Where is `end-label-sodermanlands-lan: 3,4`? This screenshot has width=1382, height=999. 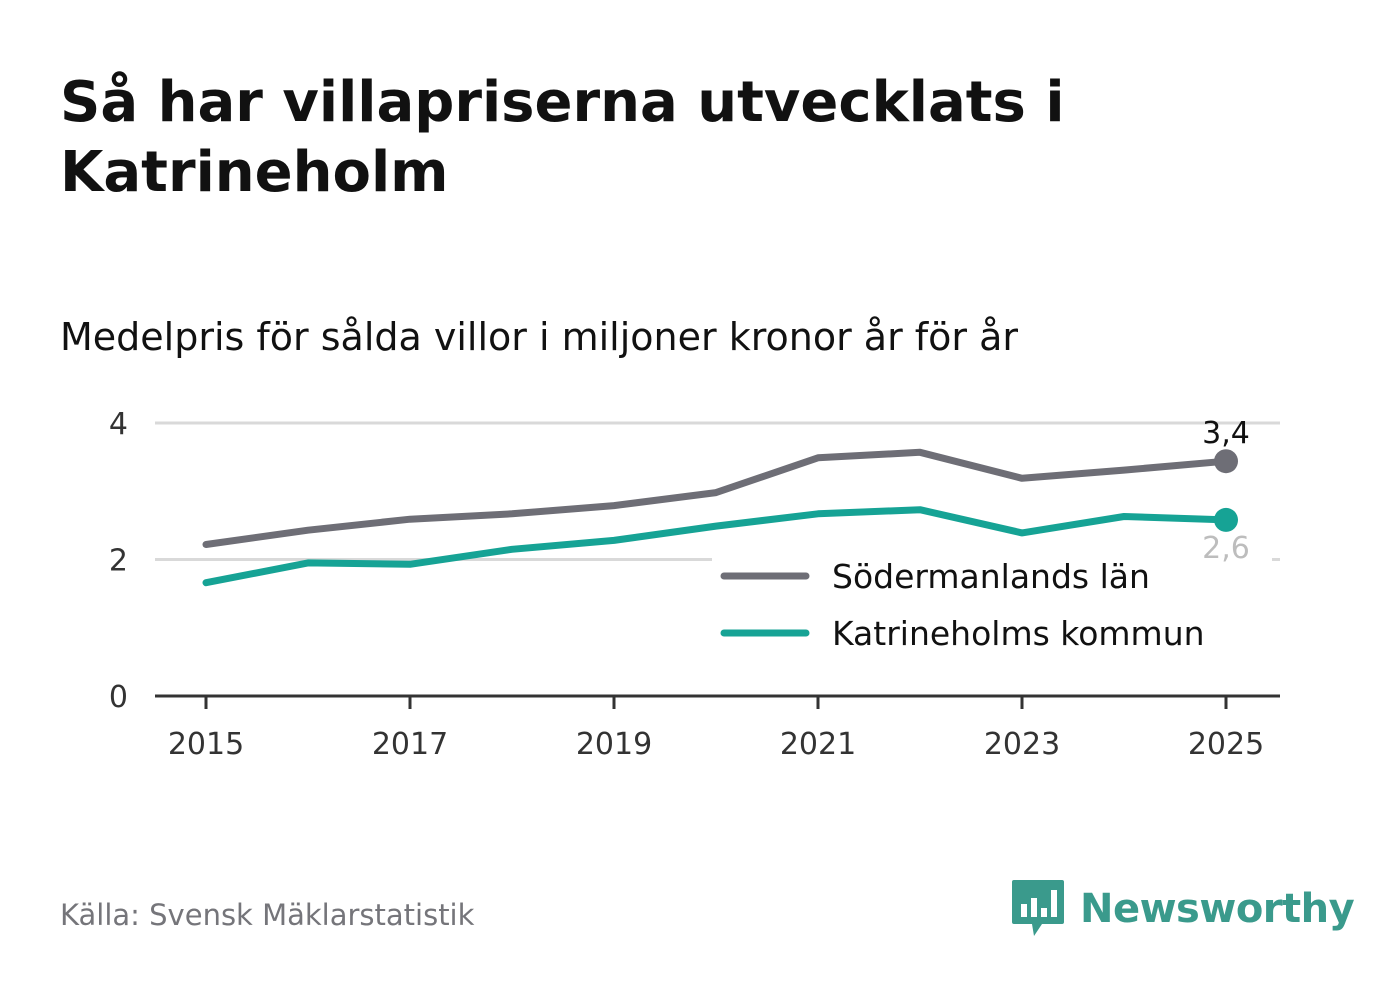 end-label-sodermanlands-lan: 3,4 is located at coordinates (1226, 433).